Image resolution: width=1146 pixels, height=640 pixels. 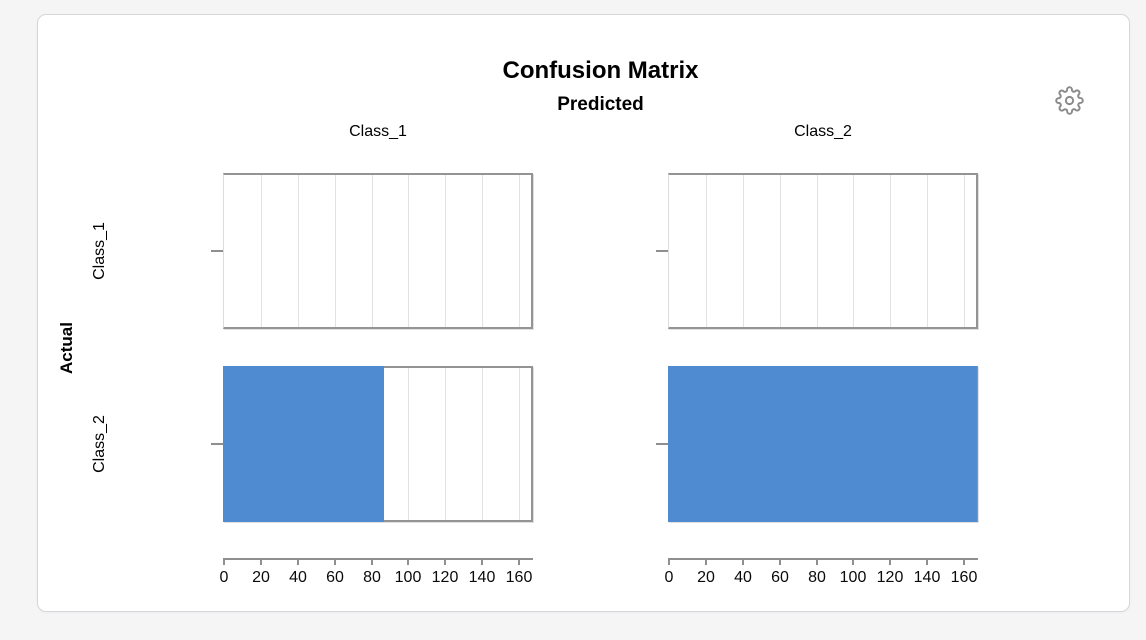 What do you see at coordinates (378, 131) in the screenshot?
I see `facet-column-label-class-1: Class_1` at bounding box center [378, 131].